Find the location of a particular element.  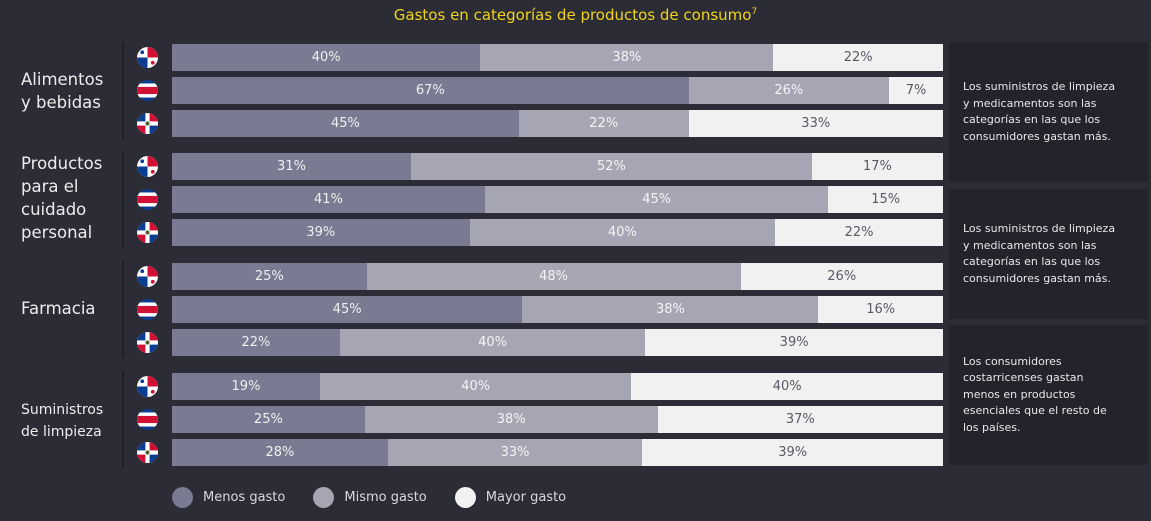

bar-segment-mayor: 15% is located at coordinates (885, 199).